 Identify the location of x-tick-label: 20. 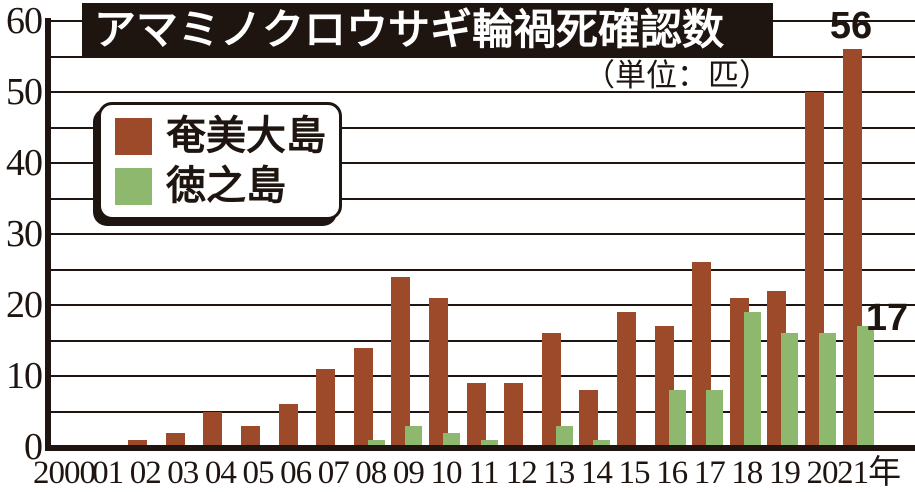
(822, 473).